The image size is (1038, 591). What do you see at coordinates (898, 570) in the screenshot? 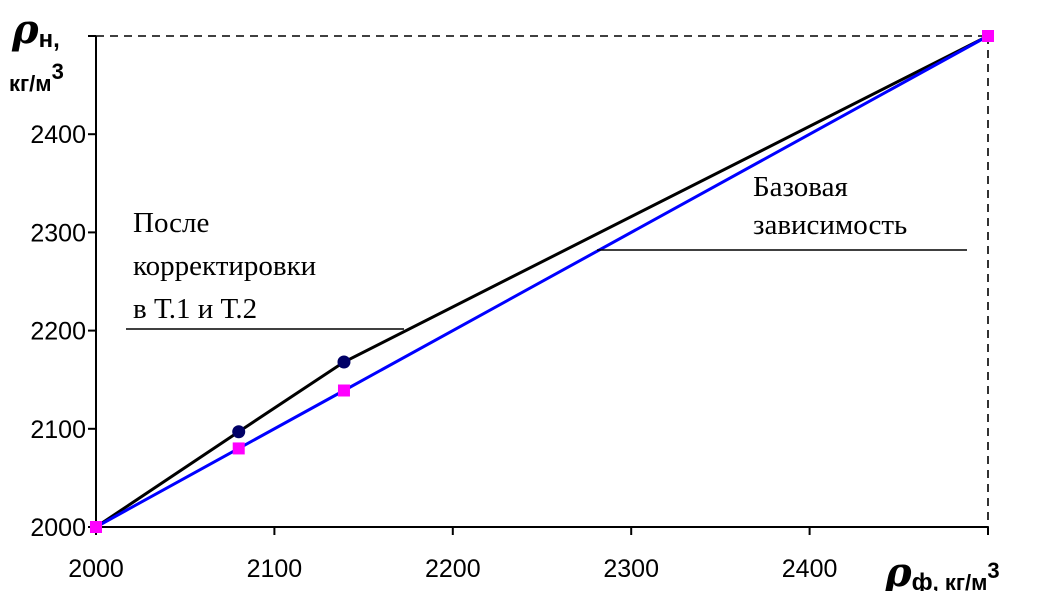
I see `x-axis-symbol: ρ` at bounding box center [898, 570].